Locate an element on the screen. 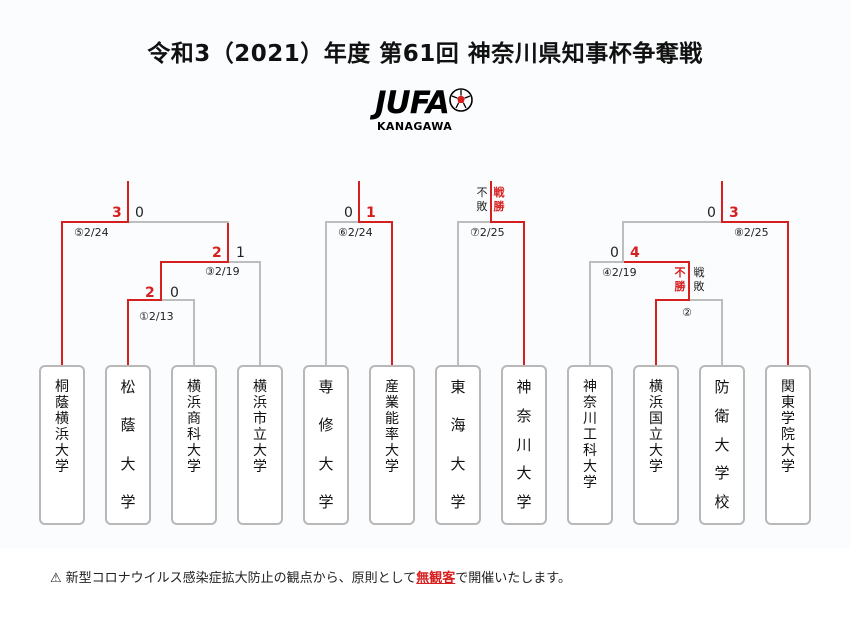 The width and height of the screenshot is (850, 640). team-box: 横浜国立大学 is located at coordinates (656, 445).